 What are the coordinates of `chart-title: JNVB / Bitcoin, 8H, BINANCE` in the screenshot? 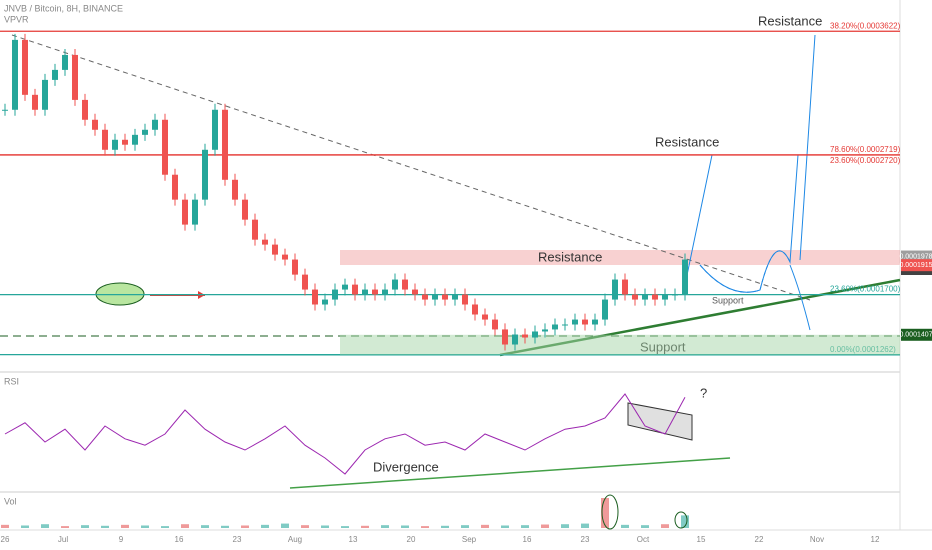 It's located at (63, 8).